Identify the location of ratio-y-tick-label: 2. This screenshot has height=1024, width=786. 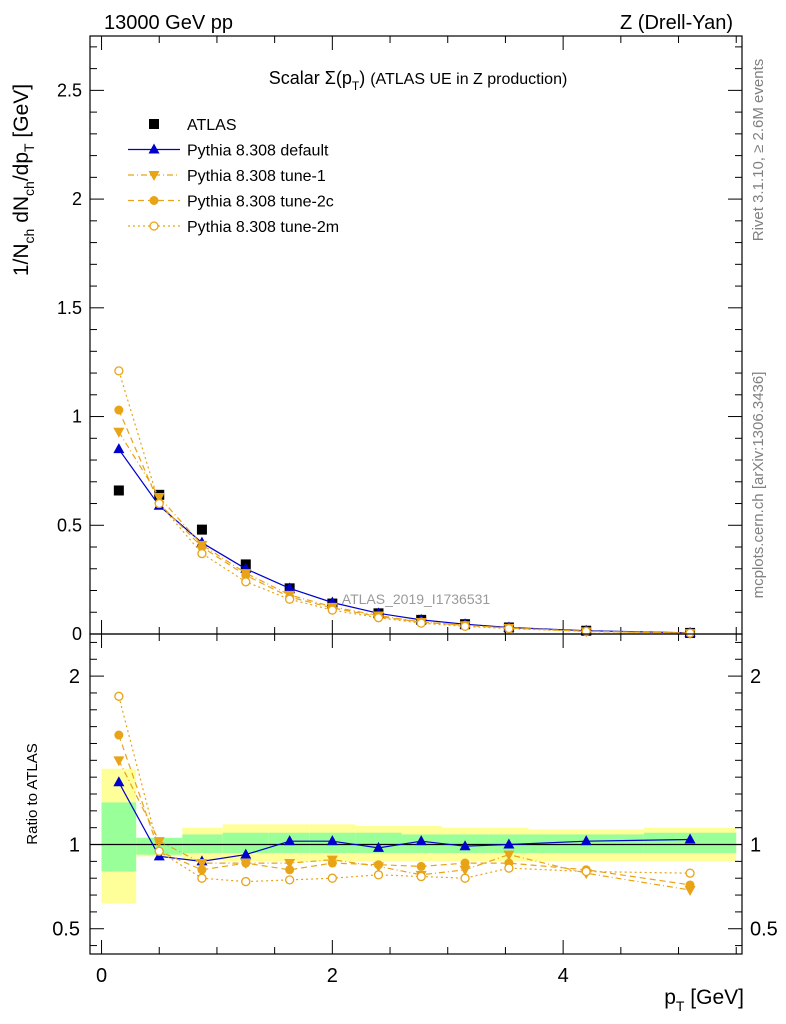
(74, 677).